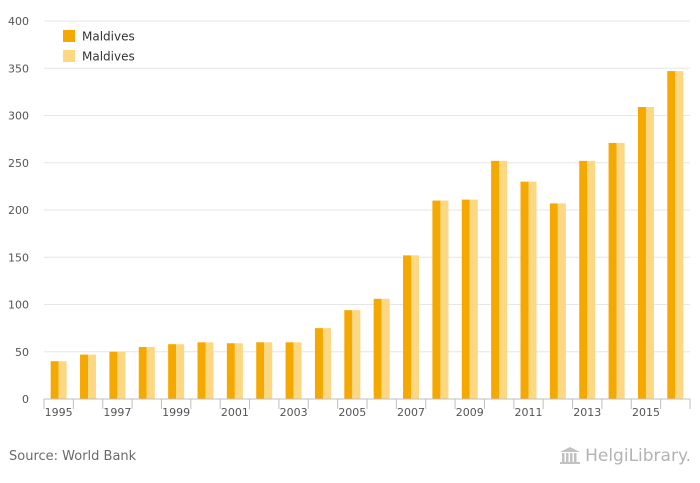 This screenshot has height=483, width=700. I want to click on brand-logo: HelgiLibrary., so click(625, 456).